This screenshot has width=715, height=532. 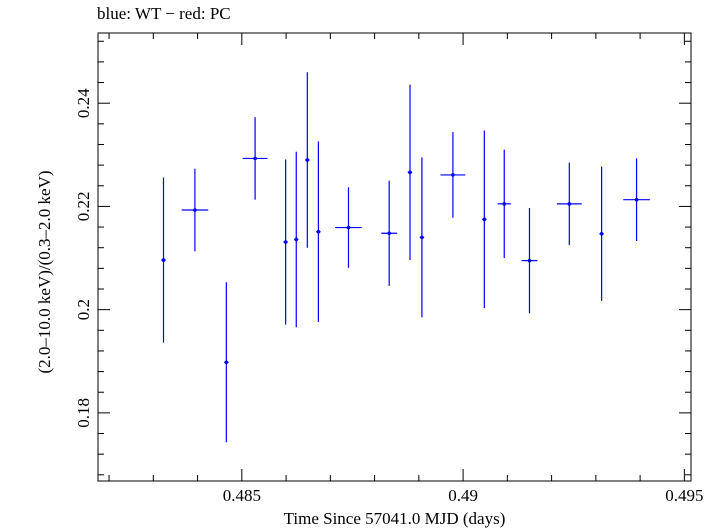 What do you see at coordinates (463, 495) in the screenshot?
I see `x-tick-label: 0.49` at bounding box center [463, 495].